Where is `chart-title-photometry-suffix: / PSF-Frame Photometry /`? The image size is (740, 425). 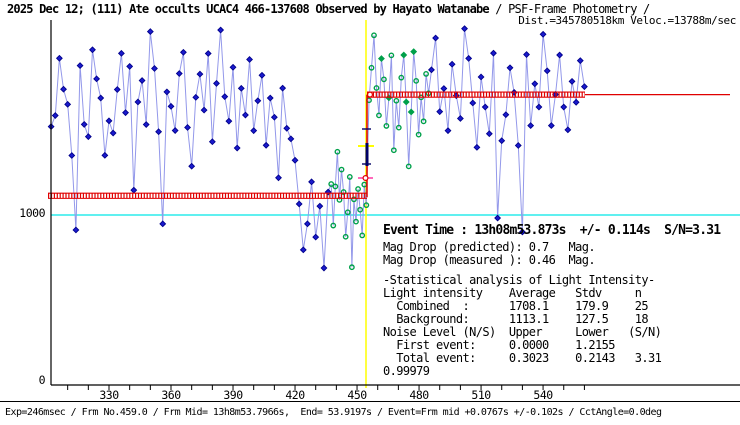 chart-title-photometry-suffix: / PSF-Frame Photometry / is located at coordinates (569, 9).